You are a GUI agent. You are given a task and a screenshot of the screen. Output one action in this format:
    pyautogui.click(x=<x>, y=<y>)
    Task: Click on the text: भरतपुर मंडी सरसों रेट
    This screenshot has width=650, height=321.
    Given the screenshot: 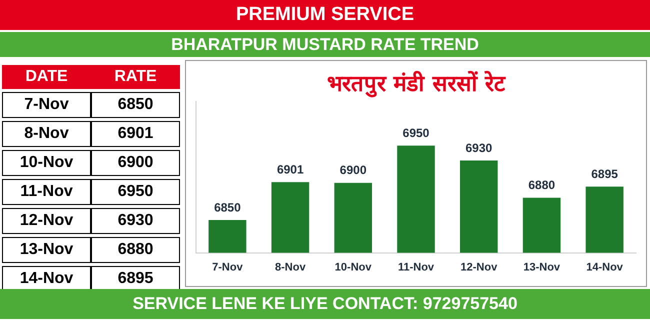 What is the action you would take?
    pyautogui.click(x=416, y=83)
    